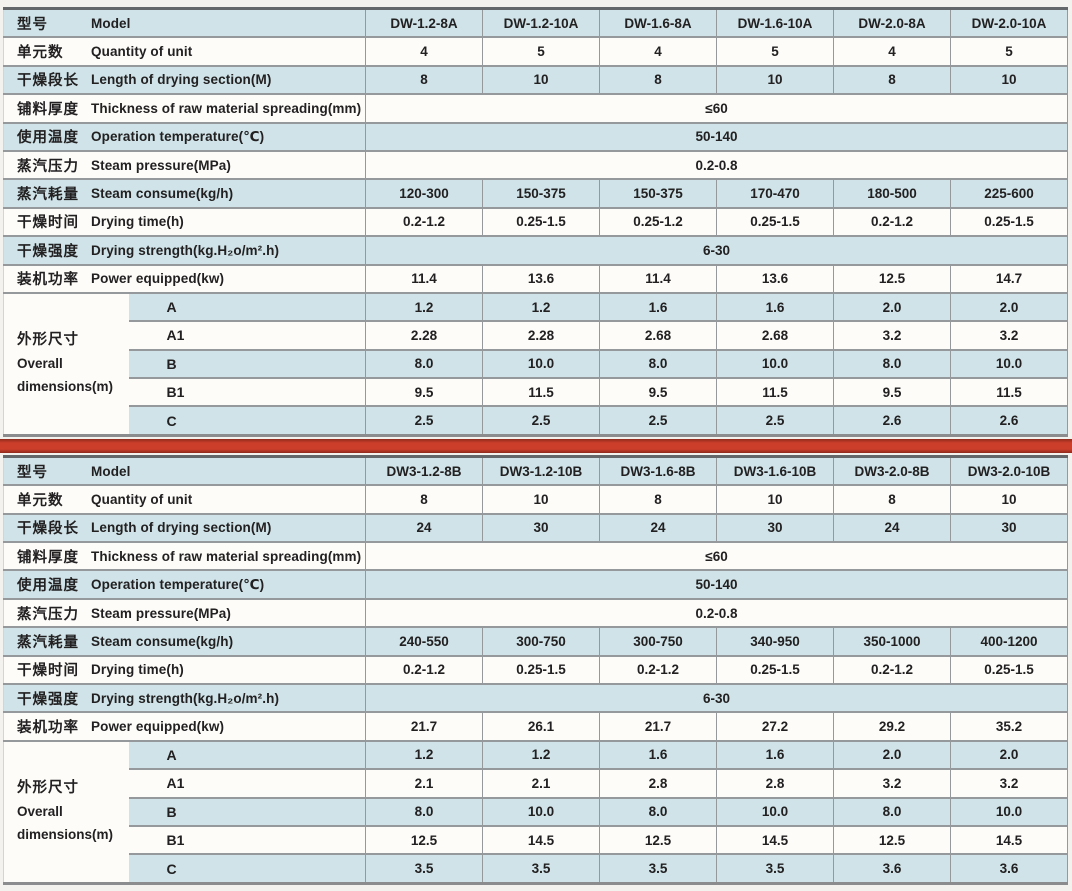 The width and height of the screenshot is (1072, 891). I want to click on model-name-cell: DW-2.0-8A, so click(892, 23).